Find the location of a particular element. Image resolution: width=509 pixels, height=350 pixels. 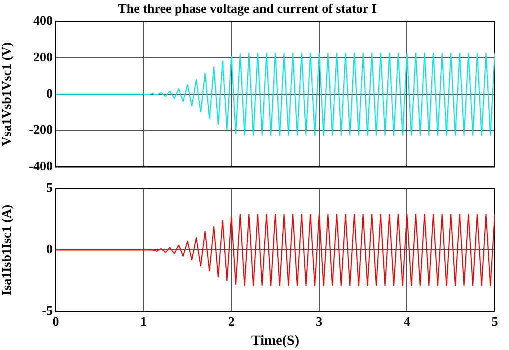

y-tick-label: -400 is located at coordinates (41, 166).